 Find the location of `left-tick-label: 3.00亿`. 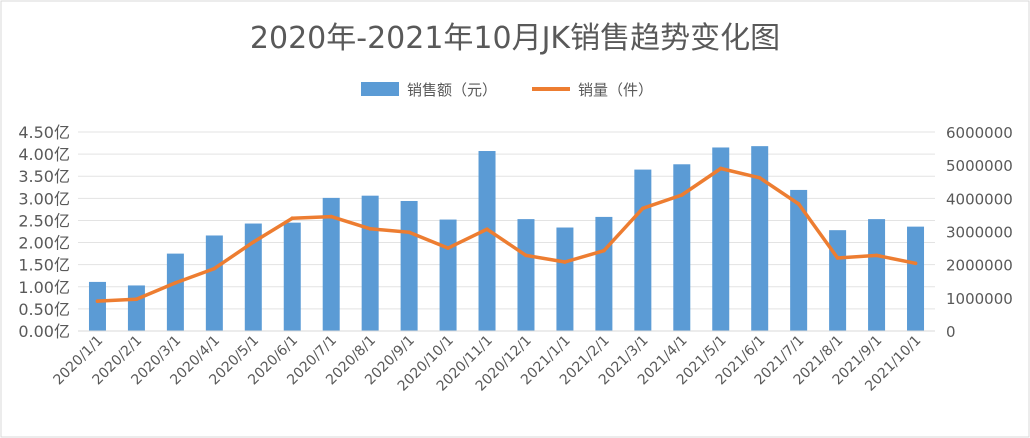

left-tick-label: 3.00亿 is located at coordinates (44, 198).